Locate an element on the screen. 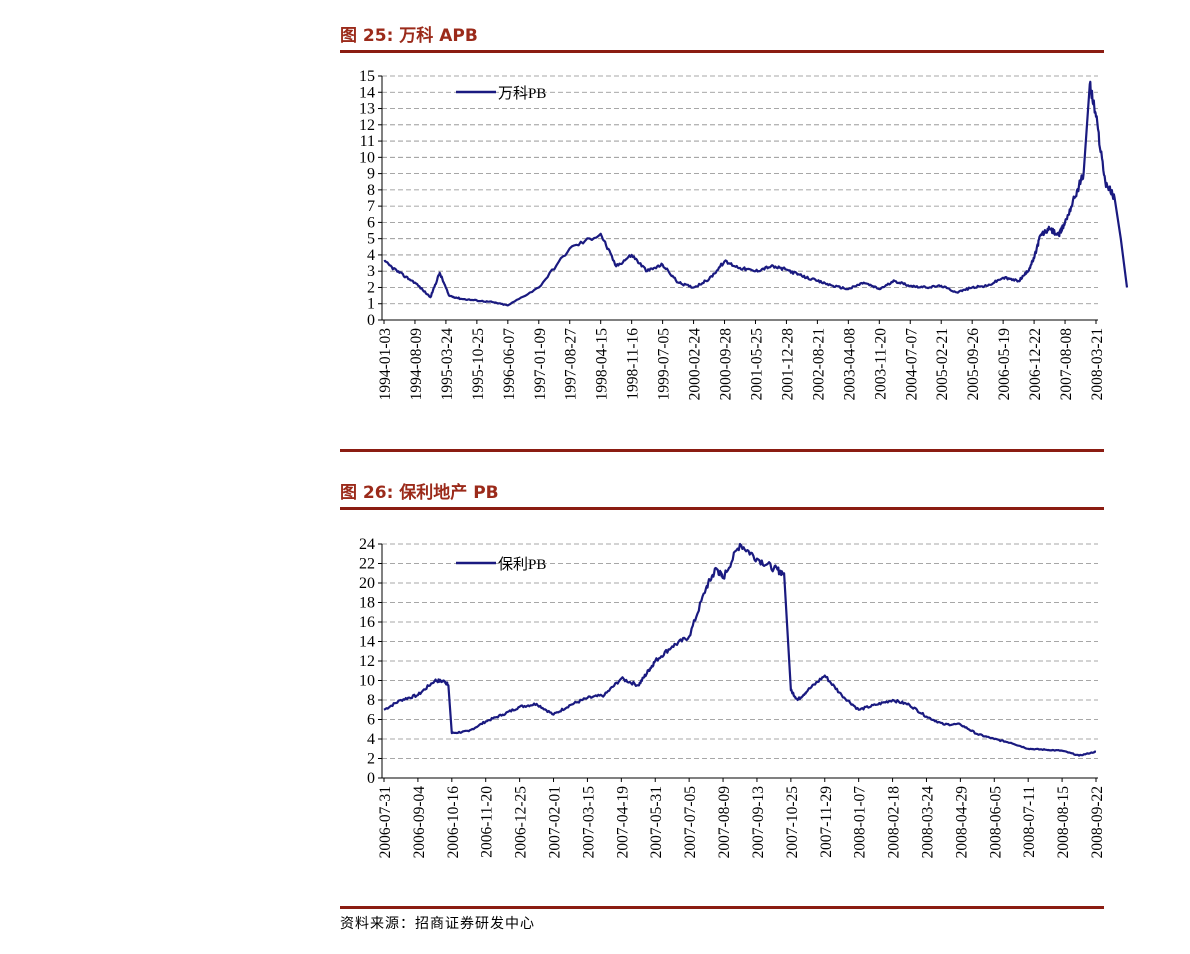 The height and width of the screenshot is (954, 1190). x-tick-label: 1994-01-03 is located at coordinates (385, 364).